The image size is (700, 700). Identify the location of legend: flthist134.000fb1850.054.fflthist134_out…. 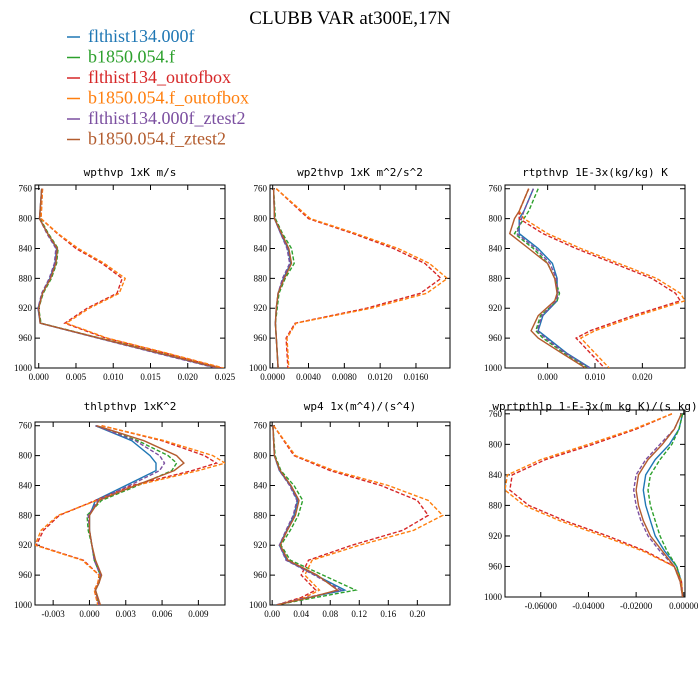
(158, 87).